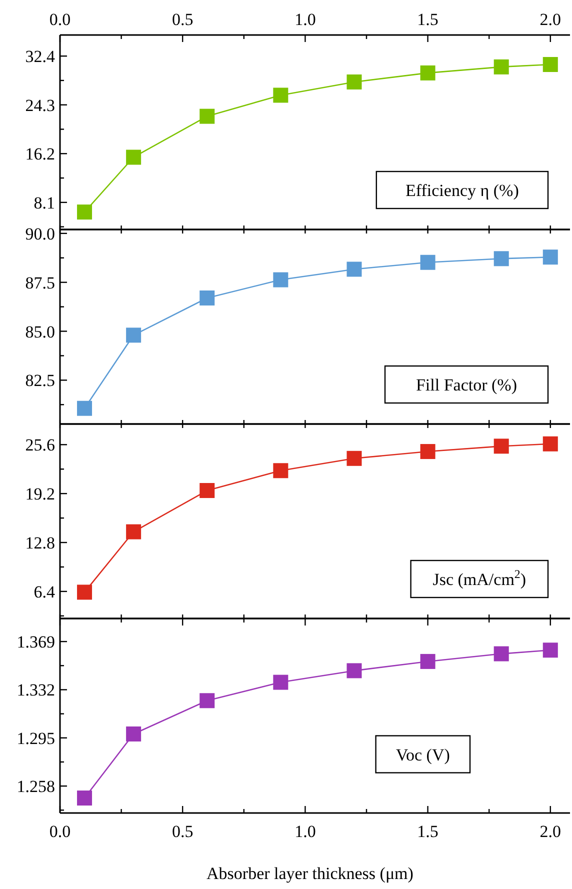  What do you see at coordinates (40, 282) in the screenshot?
I see `y-tick-label: 87.5` at bounding box center [40, 282].